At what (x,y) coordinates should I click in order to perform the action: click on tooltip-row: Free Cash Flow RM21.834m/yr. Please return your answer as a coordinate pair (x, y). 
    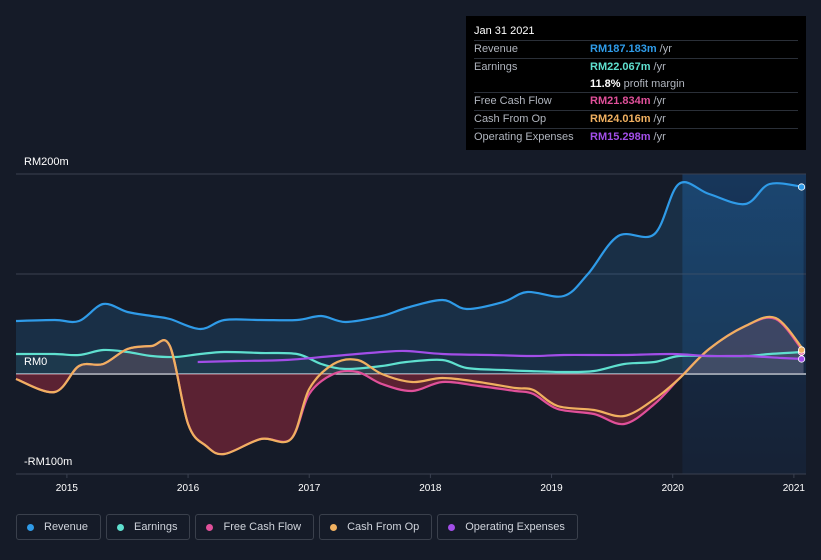
    Looking at the image, I should click on (636, 101).